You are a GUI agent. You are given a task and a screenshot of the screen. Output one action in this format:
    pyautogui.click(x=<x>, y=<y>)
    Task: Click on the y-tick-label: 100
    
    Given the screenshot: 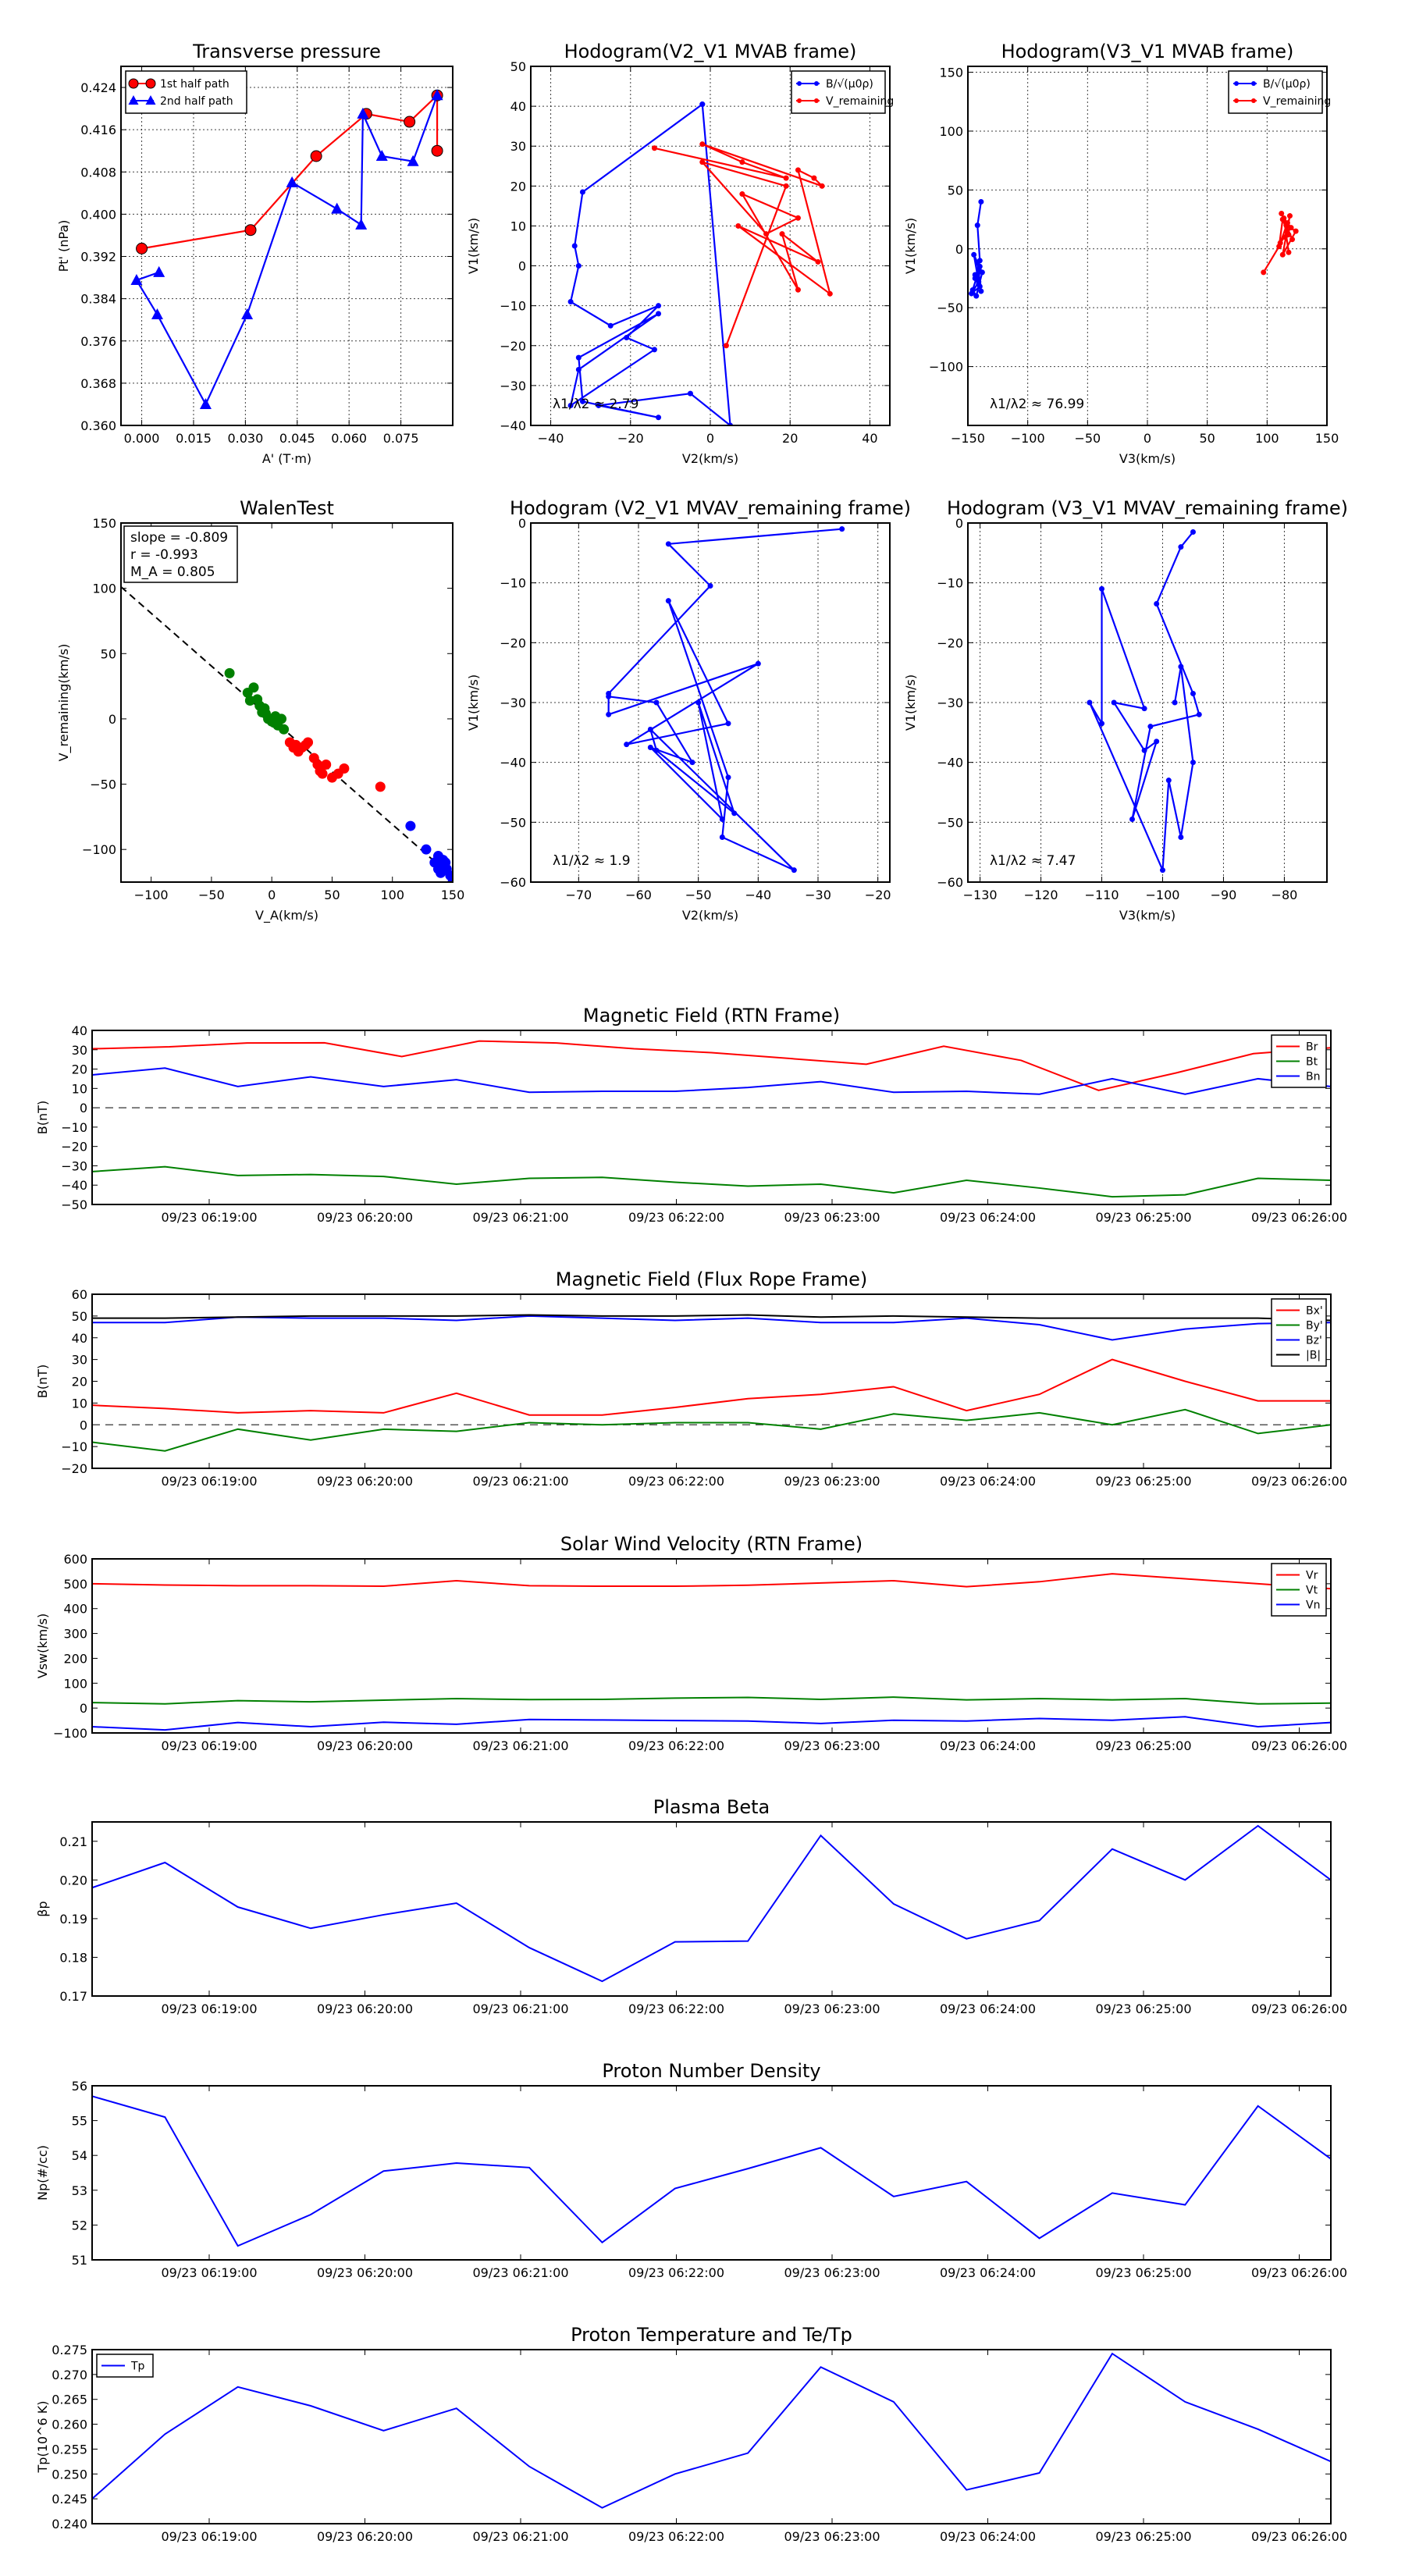 What is the action you would take?
    pyautogui.click(x=104, y=589)
    